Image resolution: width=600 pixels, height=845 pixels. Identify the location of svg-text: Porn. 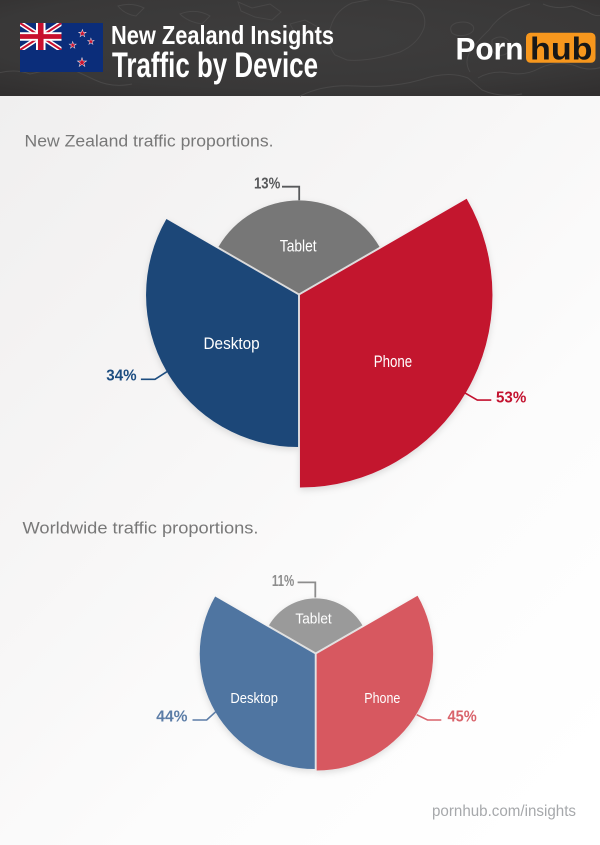
(490, 48).